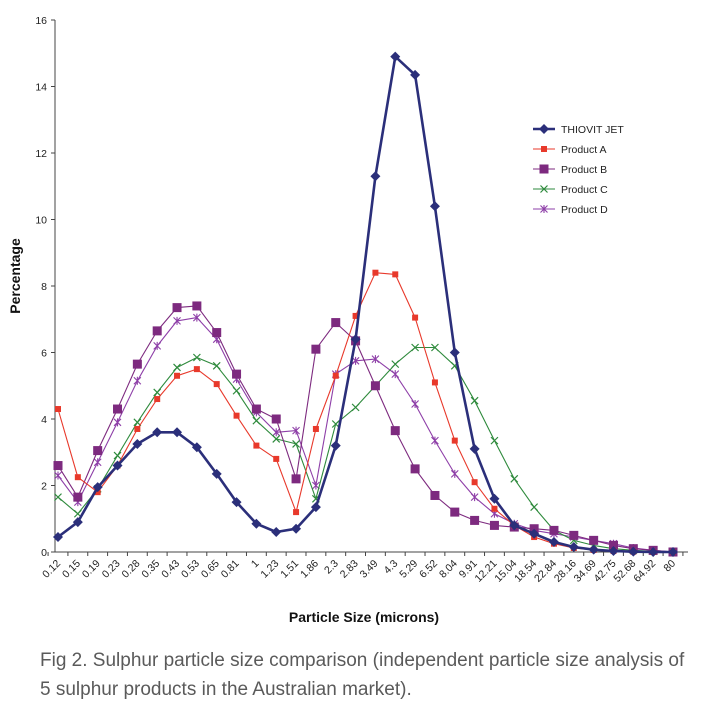  Describe the element at coordinates (255, 564) in the screenshot. I see `x-tick-label: 1` at that location.